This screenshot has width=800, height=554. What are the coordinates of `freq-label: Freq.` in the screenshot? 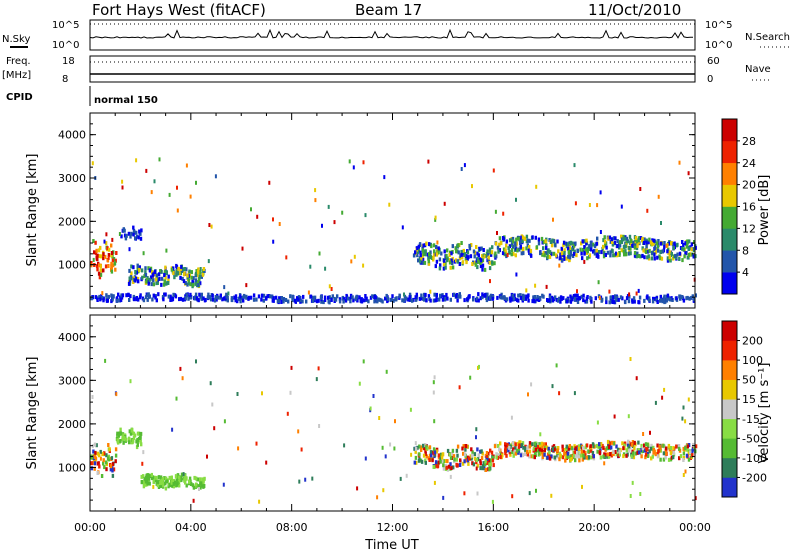 It's located at (18, 61).